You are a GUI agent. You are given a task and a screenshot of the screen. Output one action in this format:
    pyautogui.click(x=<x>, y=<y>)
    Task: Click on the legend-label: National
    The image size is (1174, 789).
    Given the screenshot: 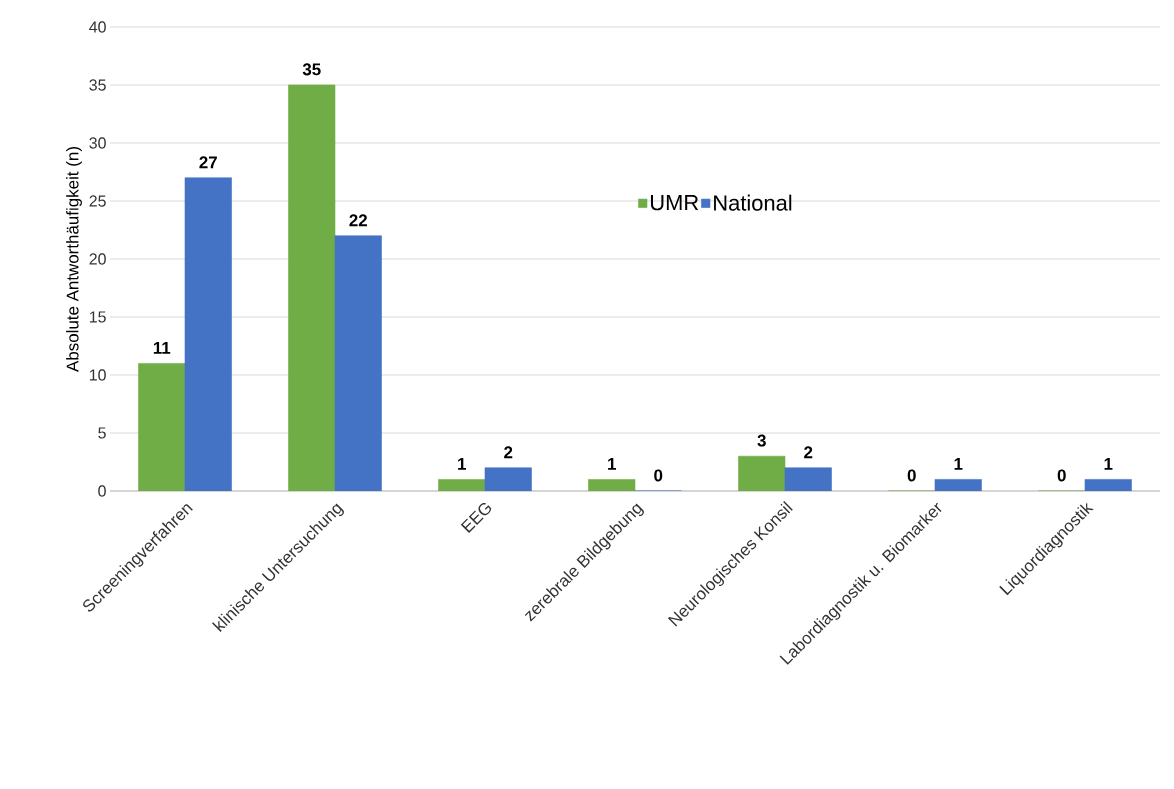 What is the action you would take?
    pyautogui.click(x=753, y=202)
    